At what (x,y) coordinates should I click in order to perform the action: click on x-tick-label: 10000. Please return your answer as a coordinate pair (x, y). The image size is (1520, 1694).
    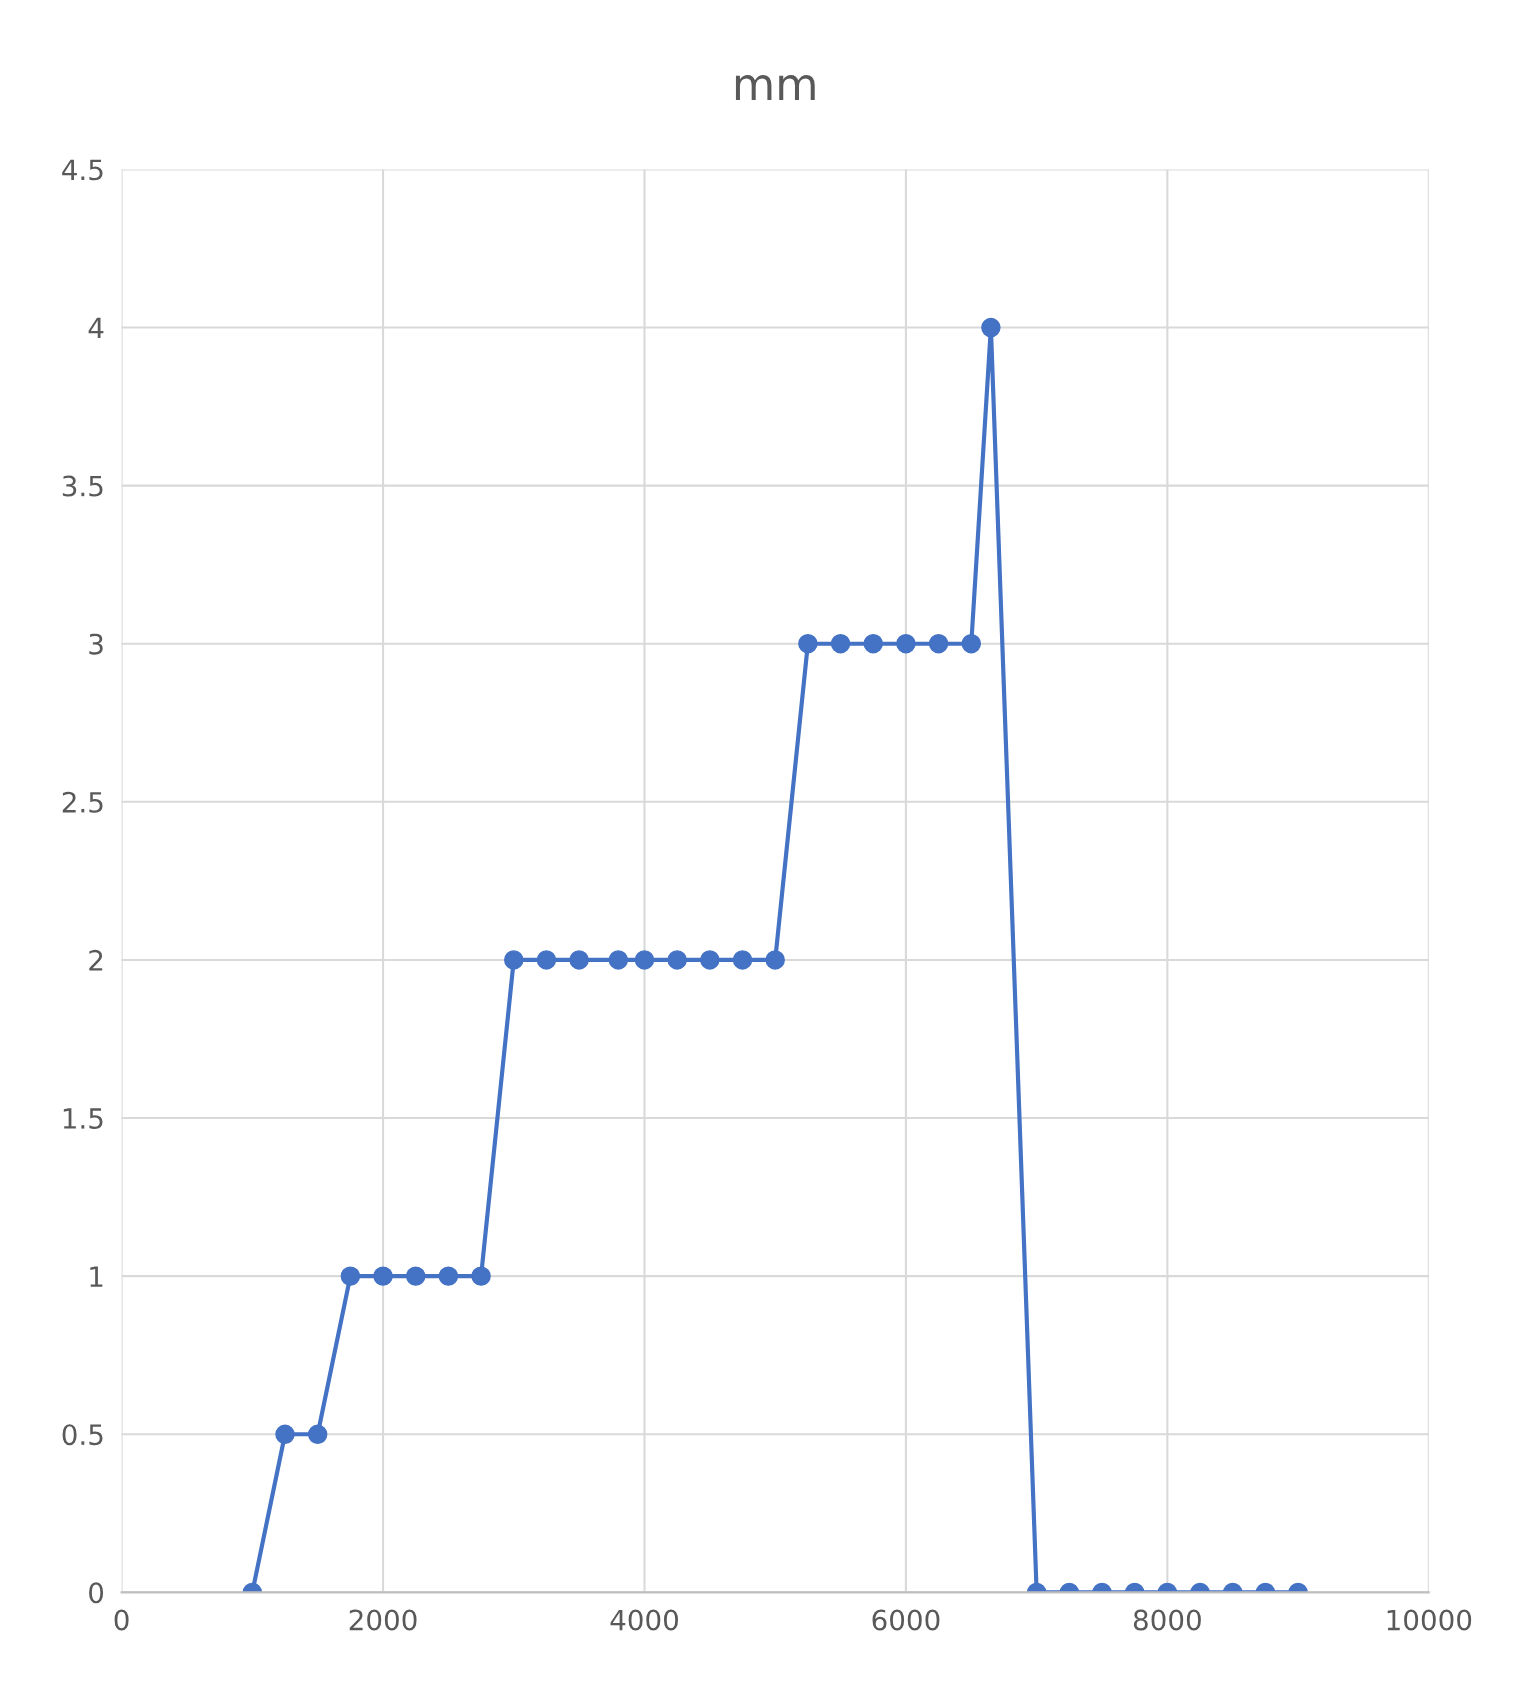
    Looking at the image, I should click on (1429, 1620).